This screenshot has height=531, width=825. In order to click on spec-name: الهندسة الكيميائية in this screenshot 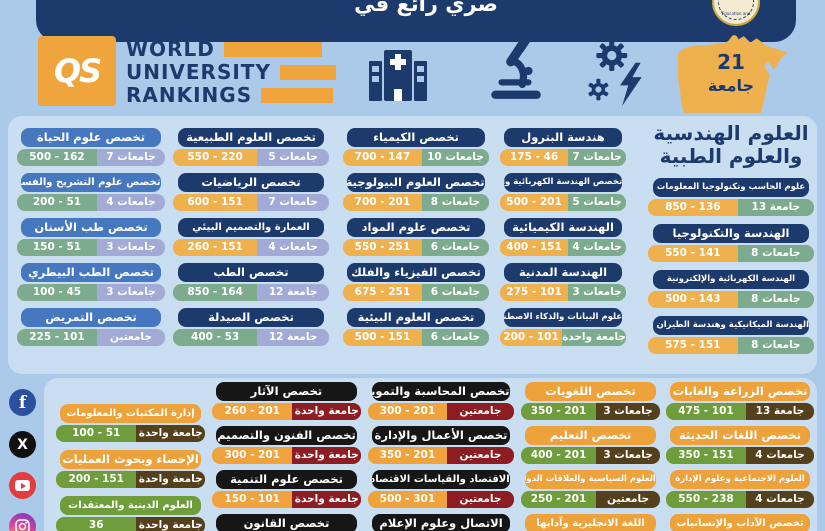, I will do `click(563, 227)`.